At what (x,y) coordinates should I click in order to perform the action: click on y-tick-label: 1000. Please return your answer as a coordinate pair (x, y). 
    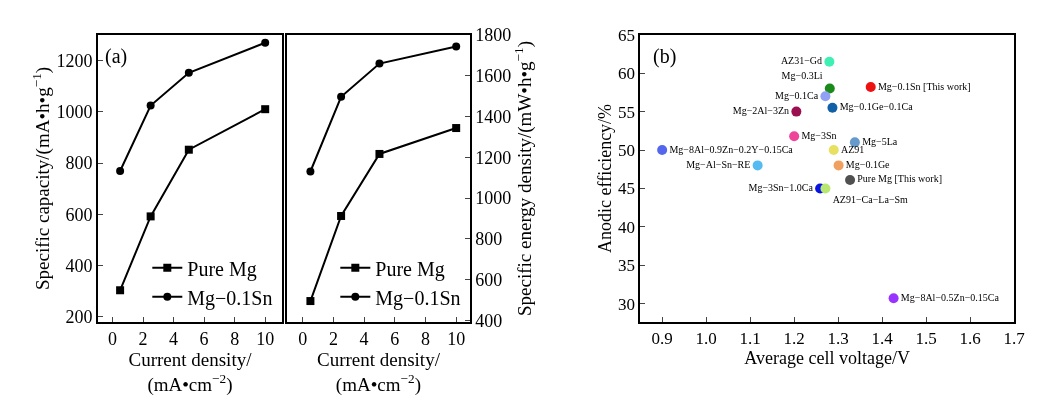
    Looking at the image, I should click on (74, 112).